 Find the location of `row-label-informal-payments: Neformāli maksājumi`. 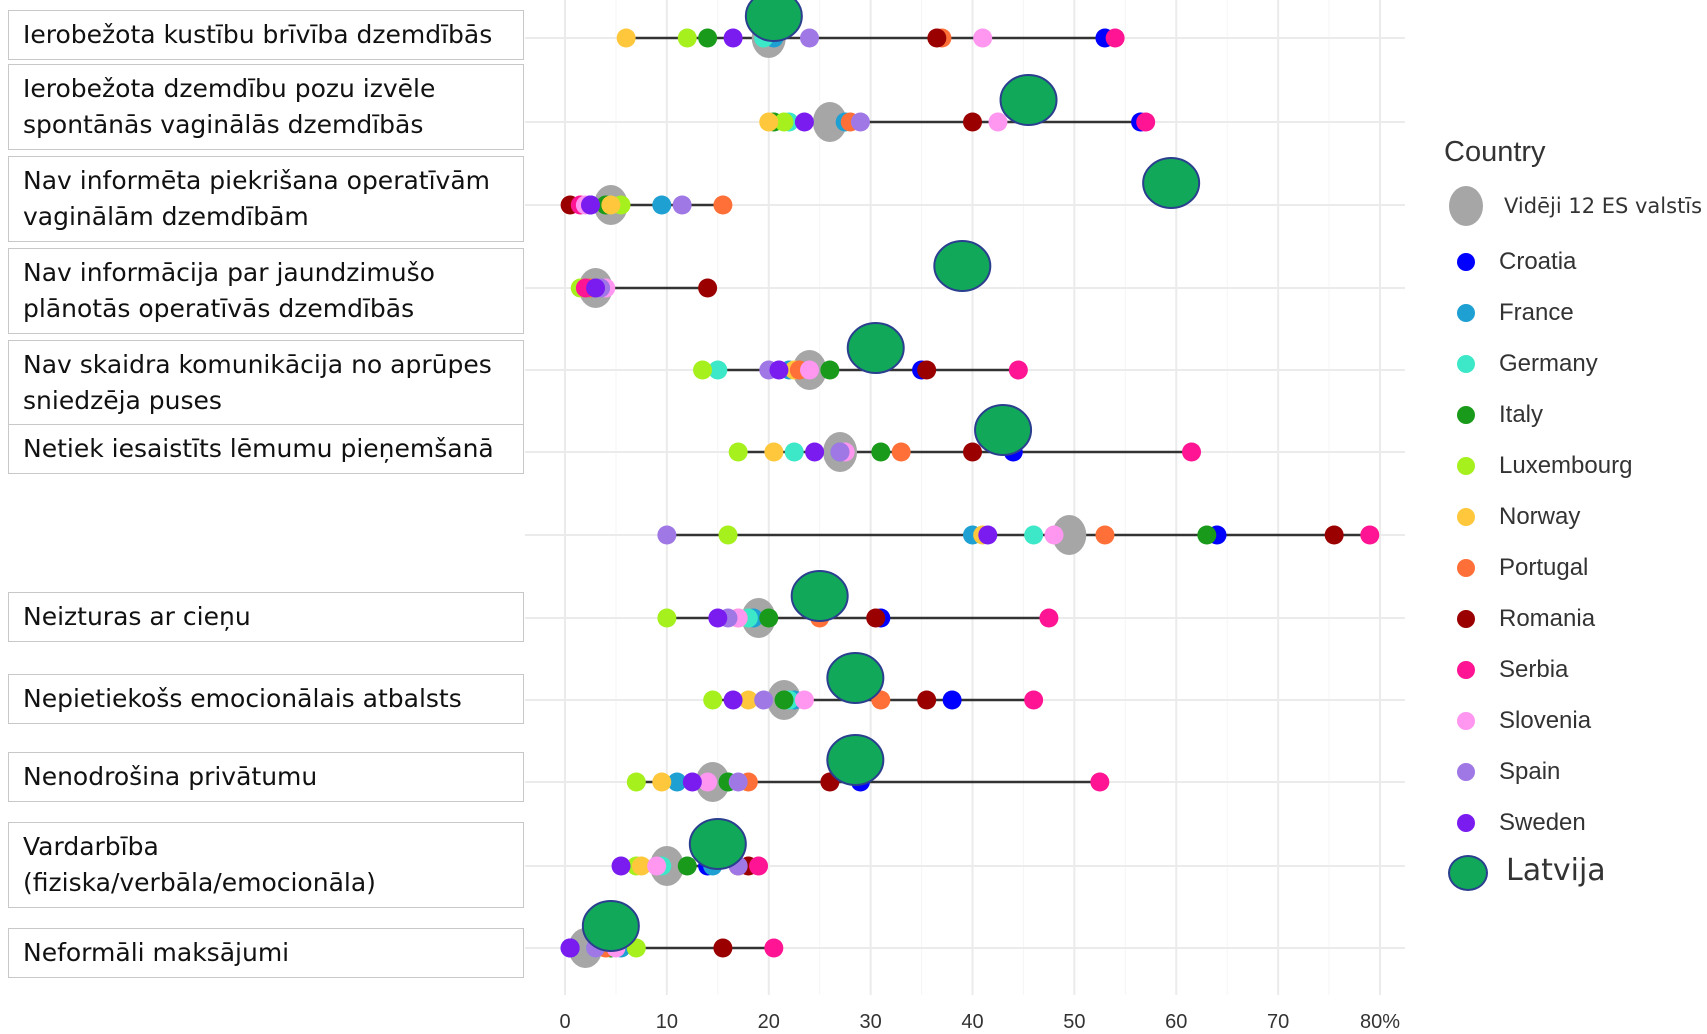

row-label-informal-payments: Neformāli maksājumi is located at coordinates (266, 953).